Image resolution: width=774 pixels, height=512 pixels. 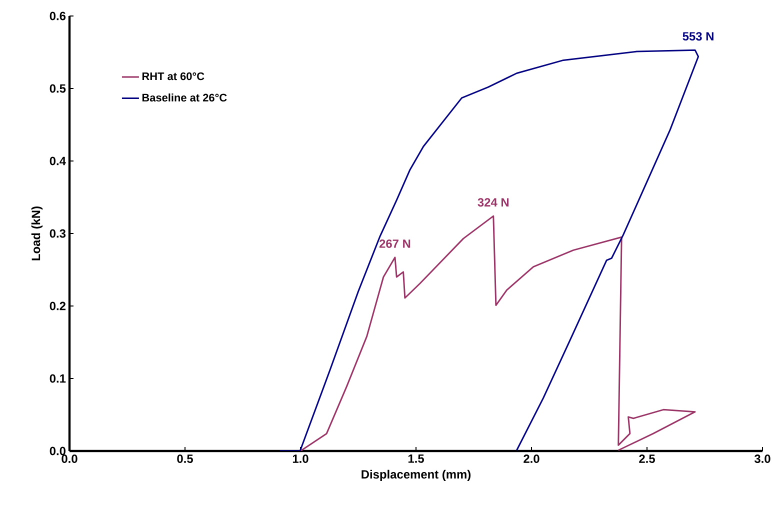 What do you see at coordinates (416, 458) in the screenshot?
I see `x-tick-label: 1.5` at bounding box center [416, 458].